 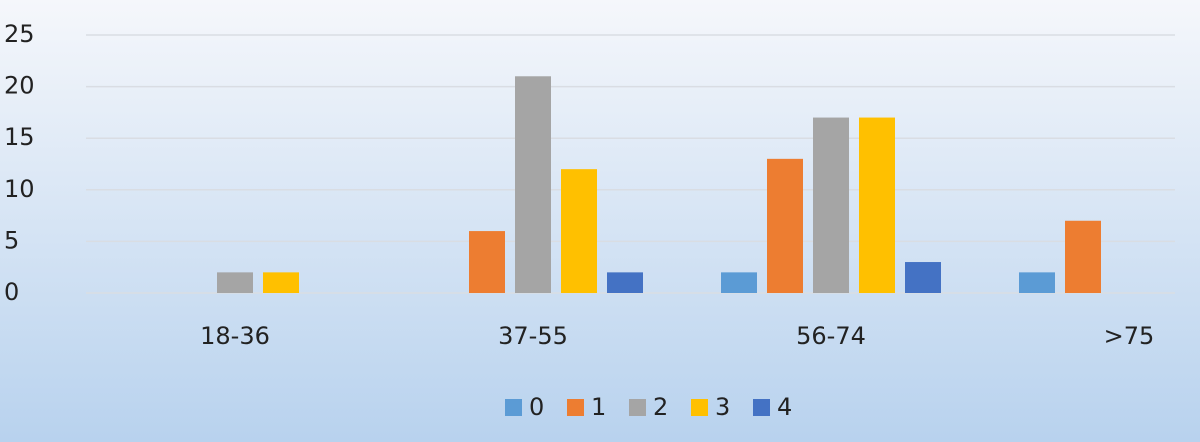 What do you see at coordinates (722, 407) in the screenshot?
I see `legend-label: 3` at bounding box center [722, 407].